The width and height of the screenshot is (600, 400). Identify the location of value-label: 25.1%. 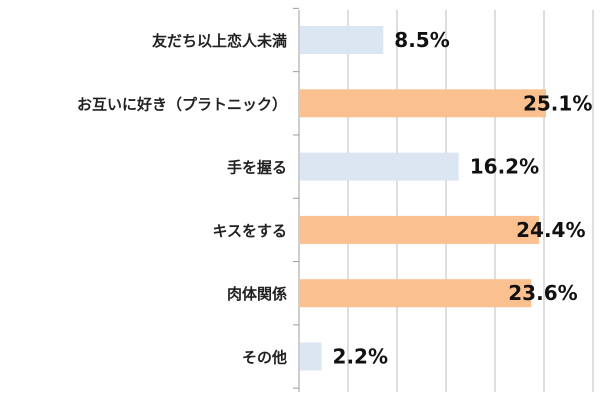
(557, 103).